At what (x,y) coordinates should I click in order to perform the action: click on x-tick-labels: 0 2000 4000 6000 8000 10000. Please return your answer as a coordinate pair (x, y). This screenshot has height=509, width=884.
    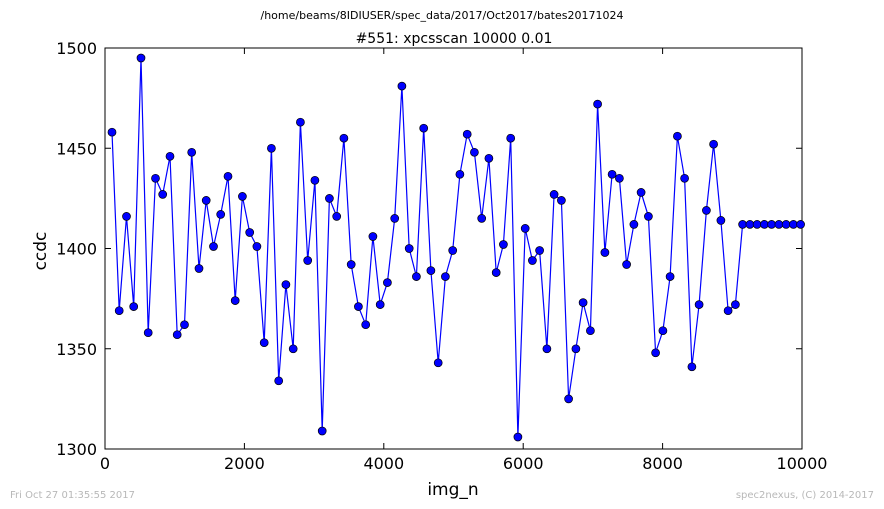
    Looking at the image, I should click on (464, 463).